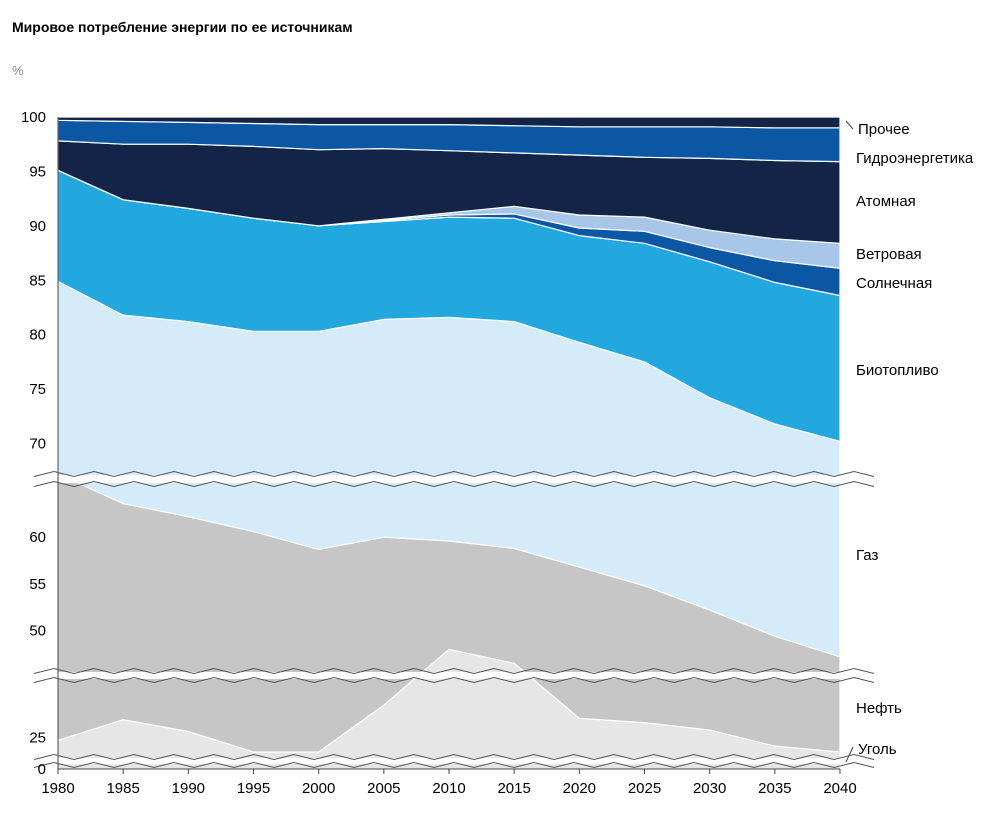  Describe the element at coordinates (849, 125) in the screenshot. I see `leader-line-other` at that location.